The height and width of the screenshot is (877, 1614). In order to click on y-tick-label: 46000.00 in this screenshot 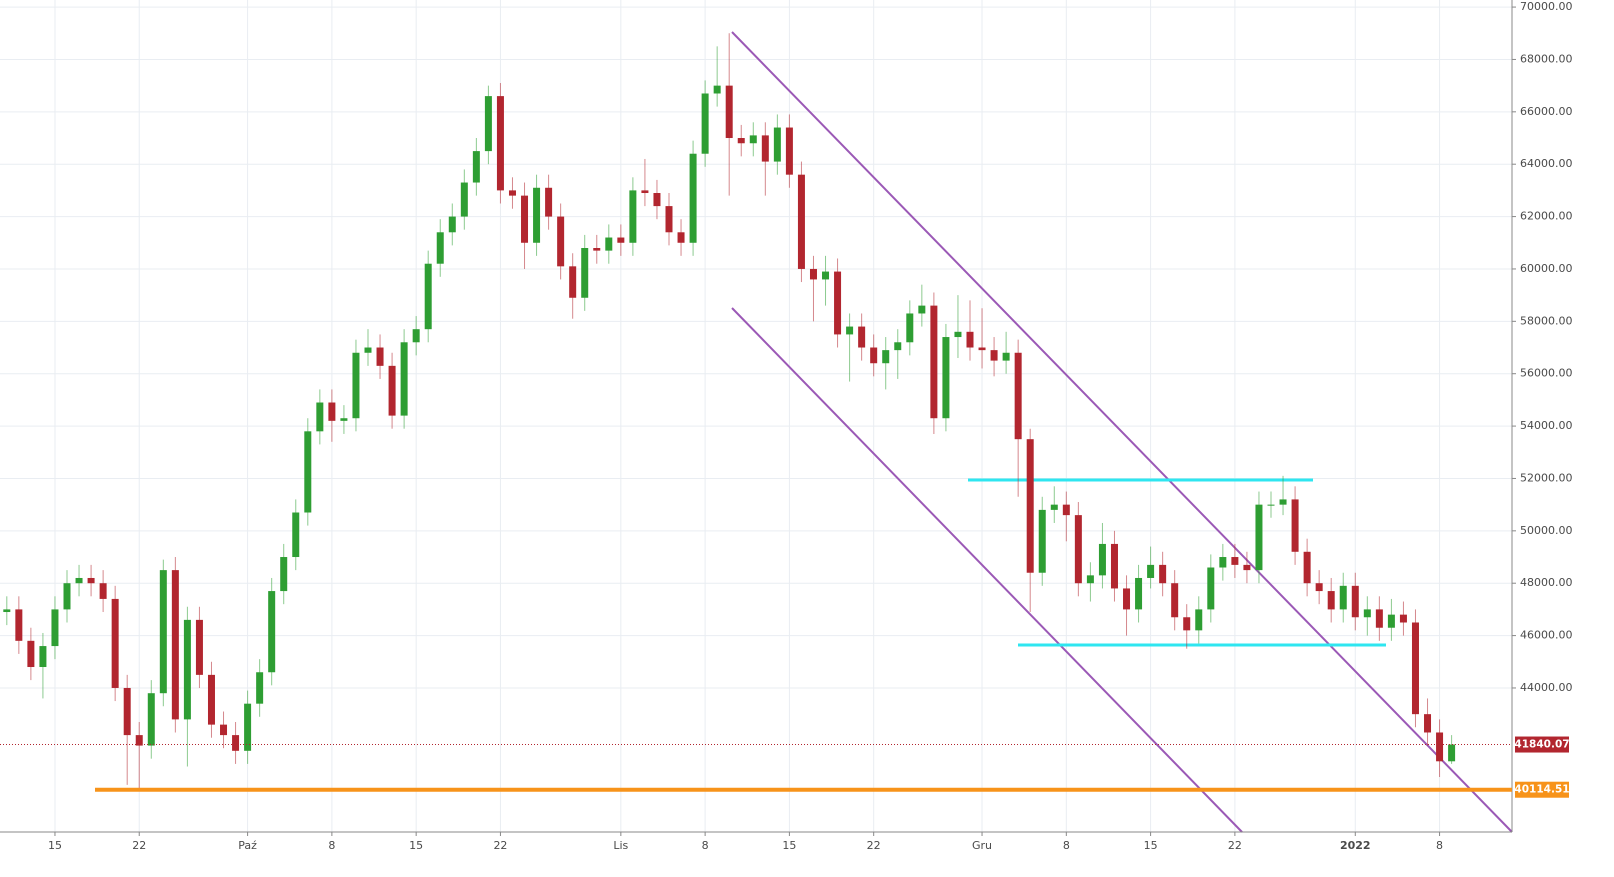, I will do `click(1546, 635)`.